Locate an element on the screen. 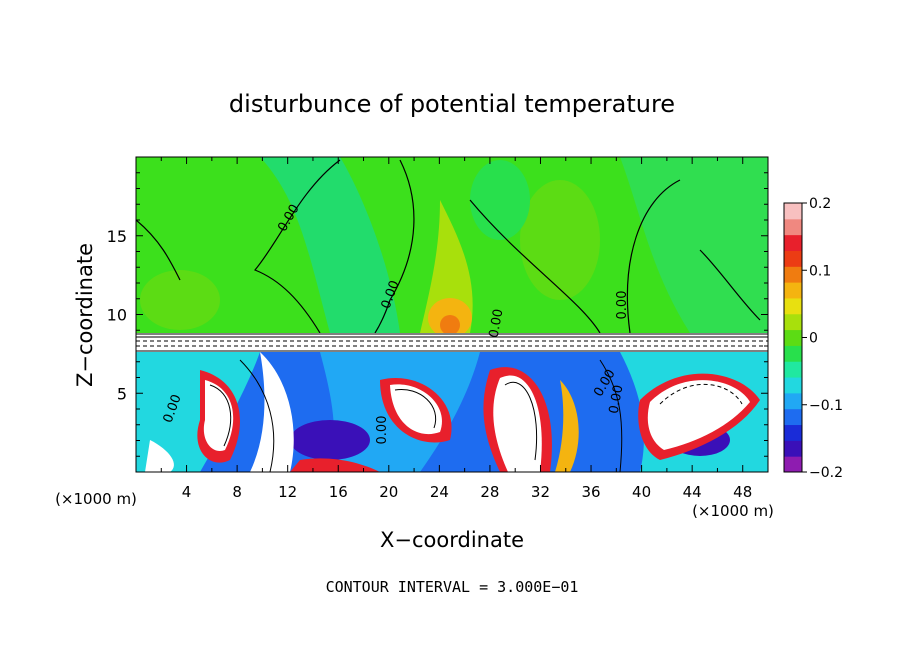 The width and height of the screenshot is (904, 654). x-tick-label: 28 is located at coordinates (489, 492).